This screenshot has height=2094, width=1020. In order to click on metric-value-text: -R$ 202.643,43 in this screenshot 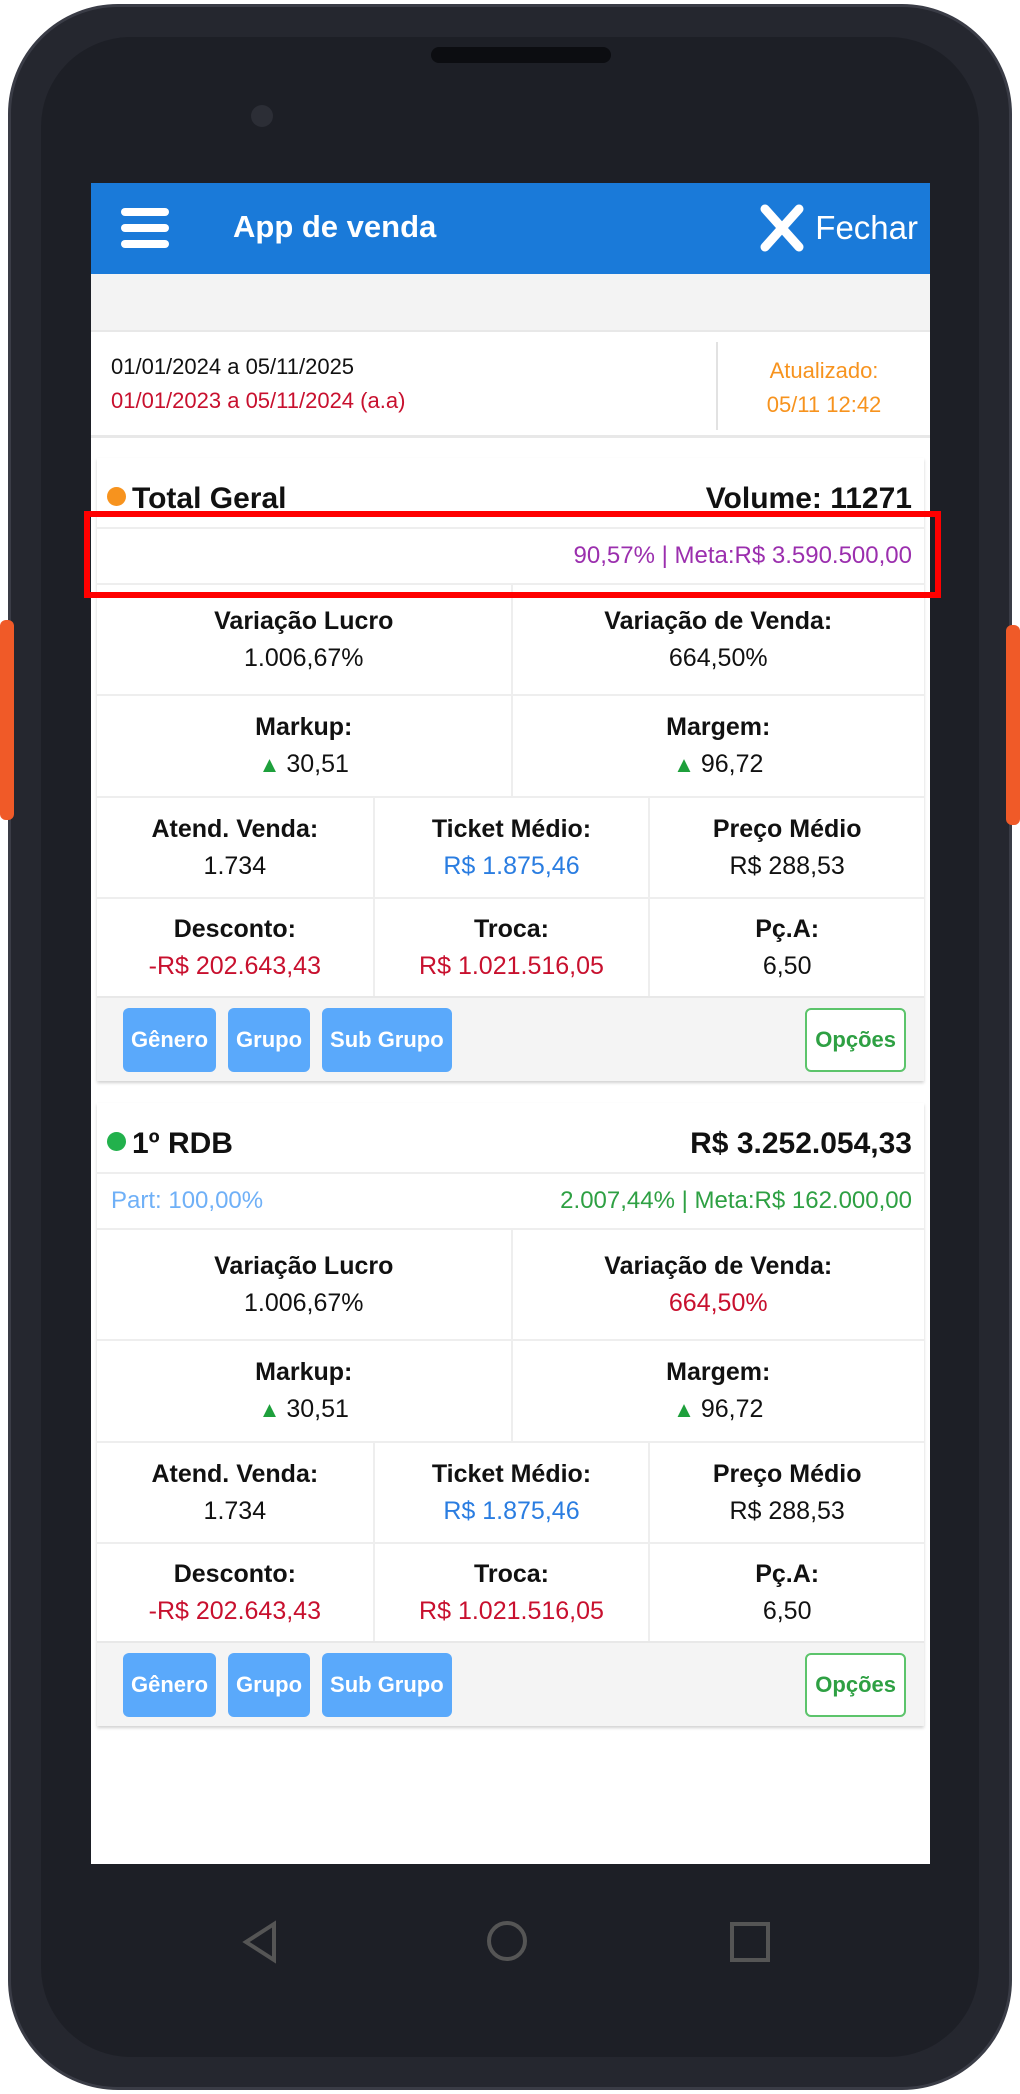, I will do `click(234, 1610)`.